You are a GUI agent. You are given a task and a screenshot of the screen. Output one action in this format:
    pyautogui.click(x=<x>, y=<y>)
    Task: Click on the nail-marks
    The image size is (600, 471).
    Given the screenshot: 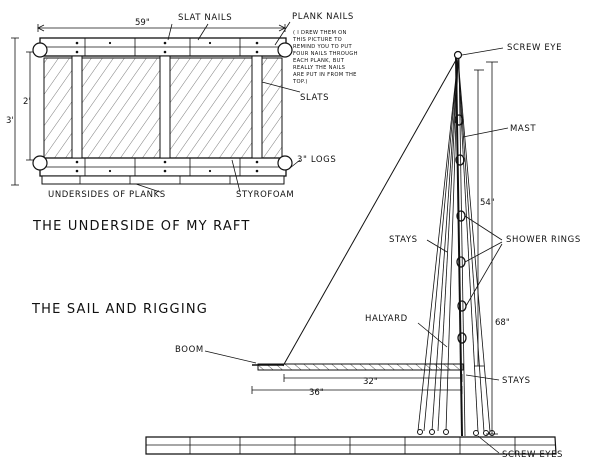 What is the action you would take?
    pyautogui.click(x=167, y=107)
    